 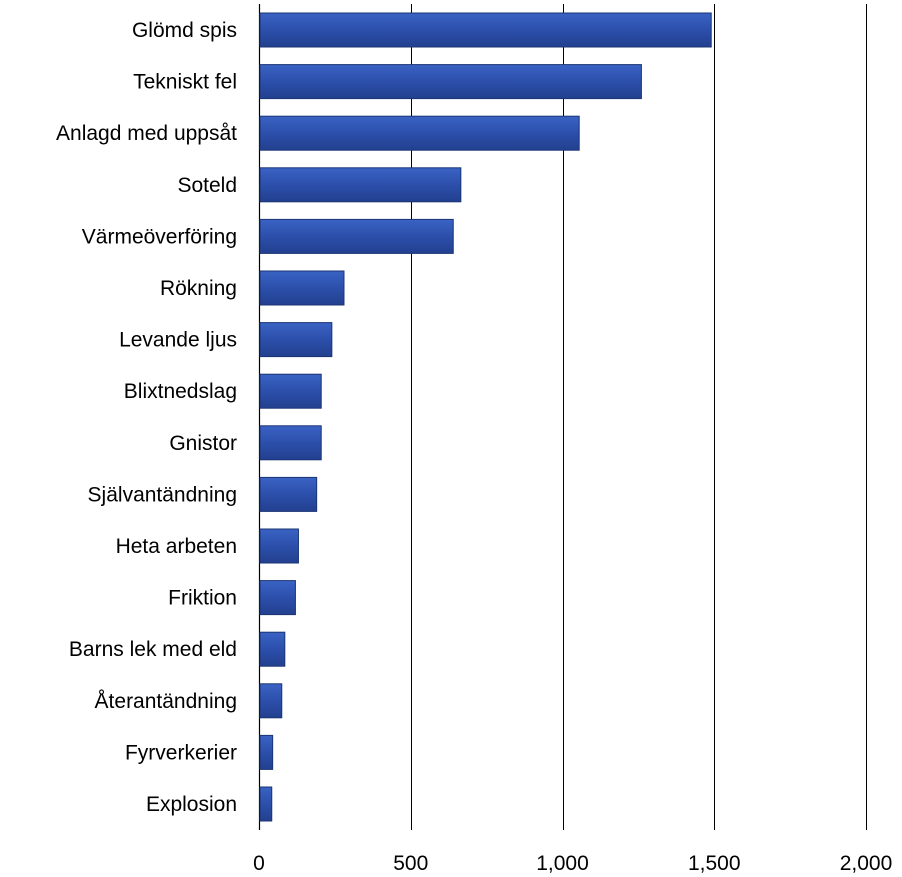 What do you see at coordinates (277, 598) in the screenshot?
I see `bar-friktion` at bounding box center [277, 598].